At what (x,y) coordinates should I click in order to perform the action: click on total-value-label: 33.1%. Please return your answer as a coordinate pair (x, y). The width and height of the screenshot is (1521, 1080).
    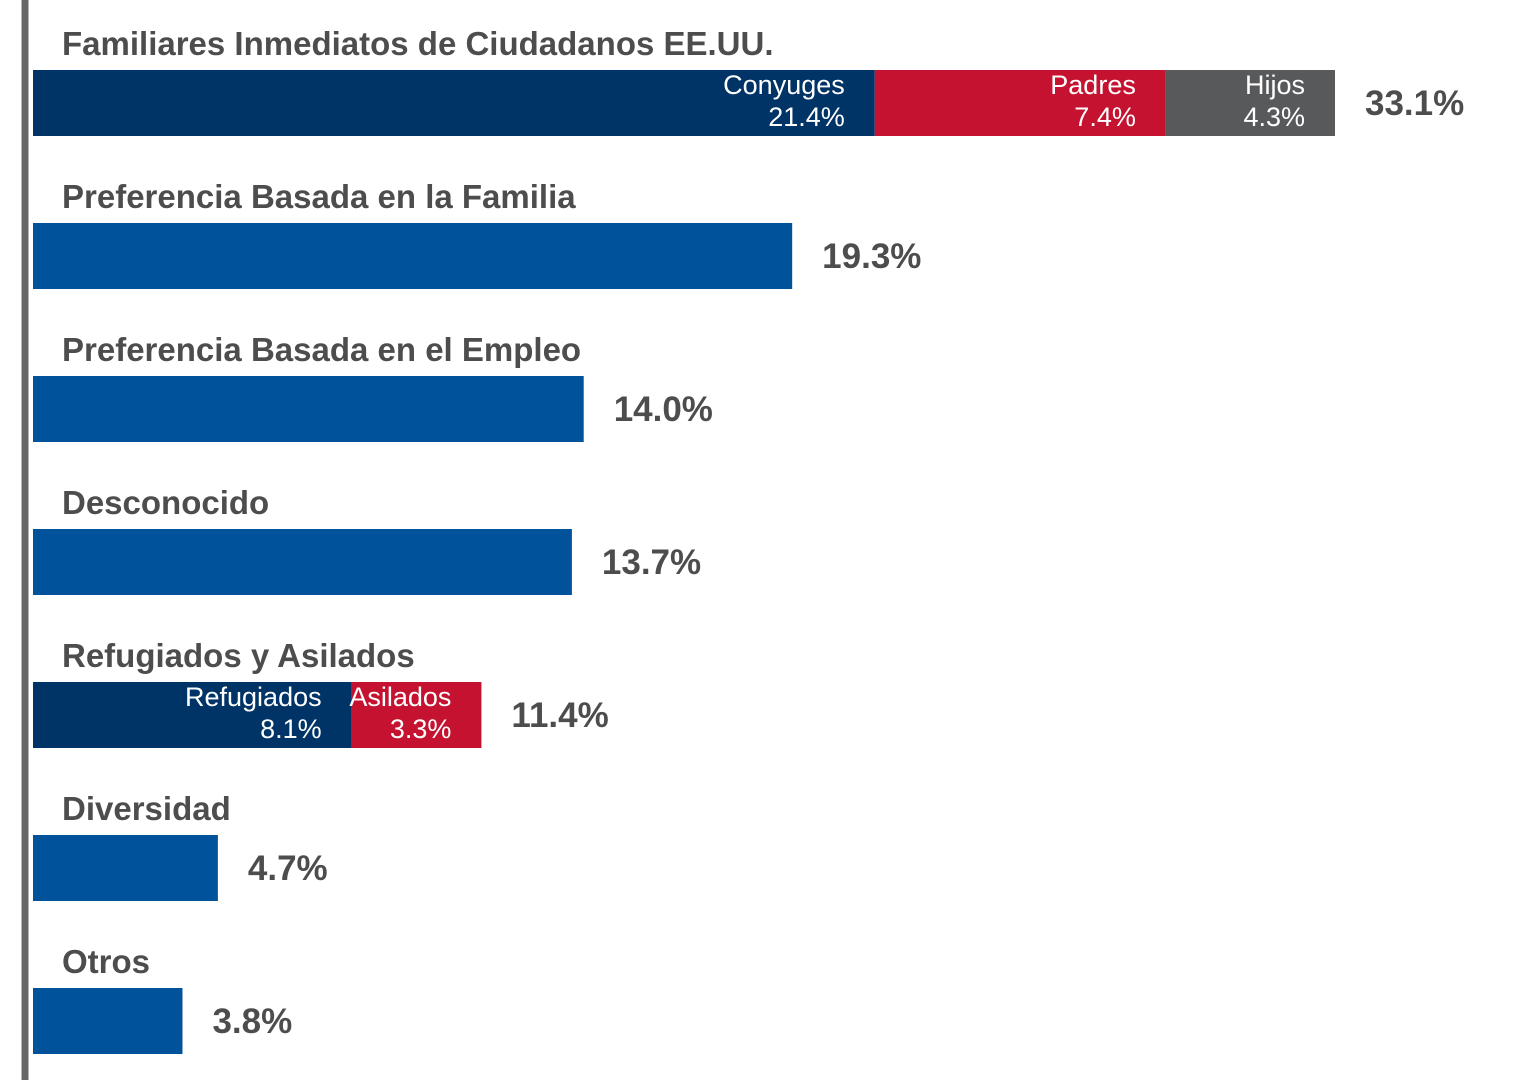
    Looking at the image, I should click on (1414, 103).